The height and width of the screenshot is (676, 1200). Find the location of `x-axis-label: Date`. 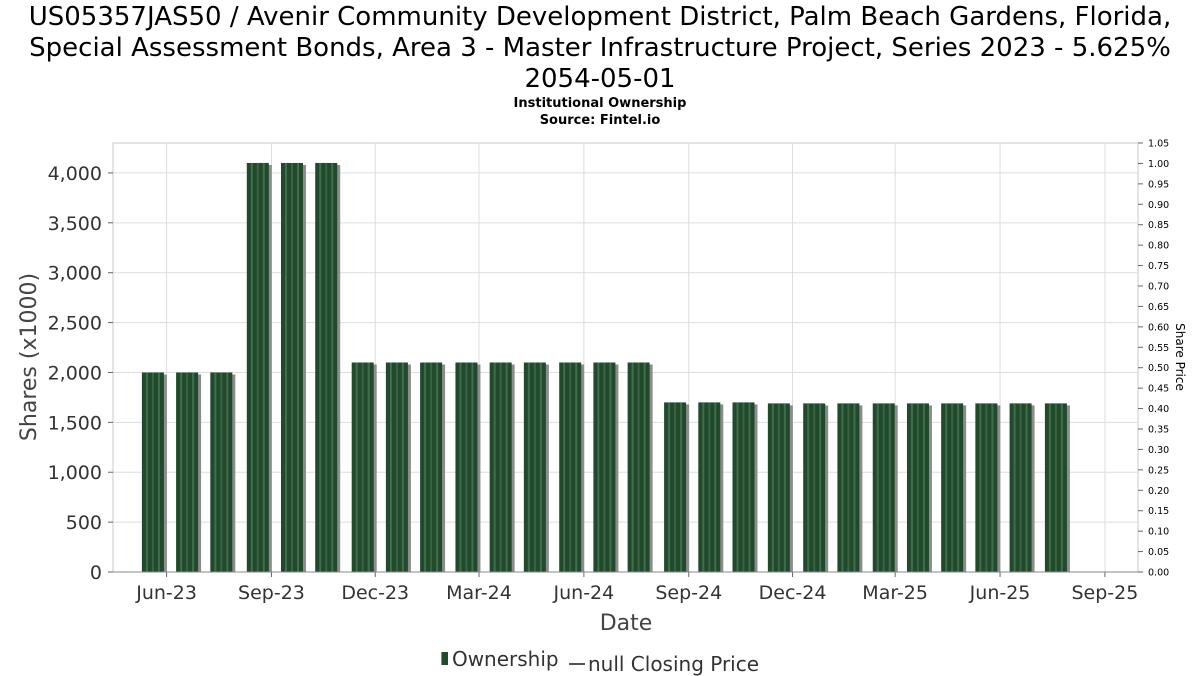

x-axis-label: Date is located at coordinates (626, 623).